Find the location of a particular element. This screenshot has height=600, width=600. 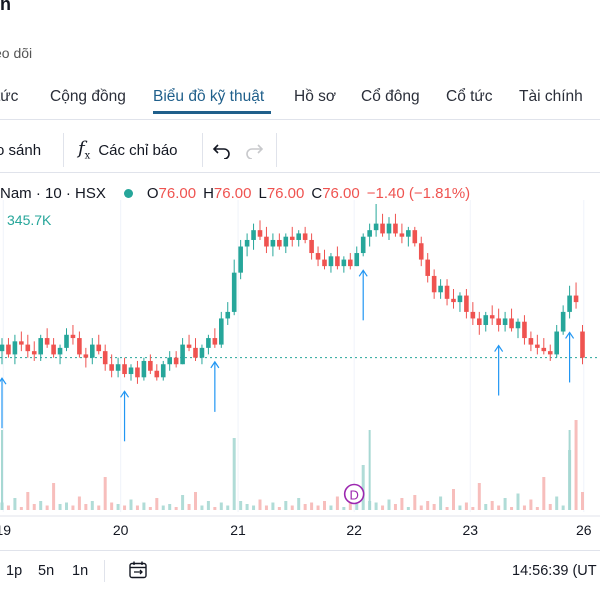

fx-icon: fx is located at coordinates (84, 150).